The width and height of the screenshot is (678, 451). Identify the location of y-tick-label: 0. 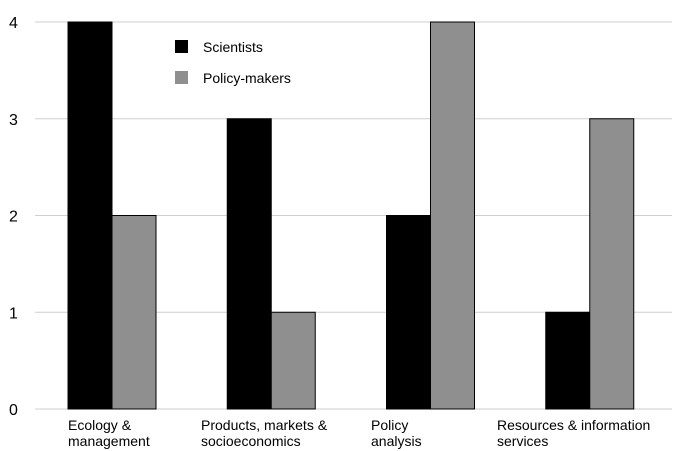
(13, 410).